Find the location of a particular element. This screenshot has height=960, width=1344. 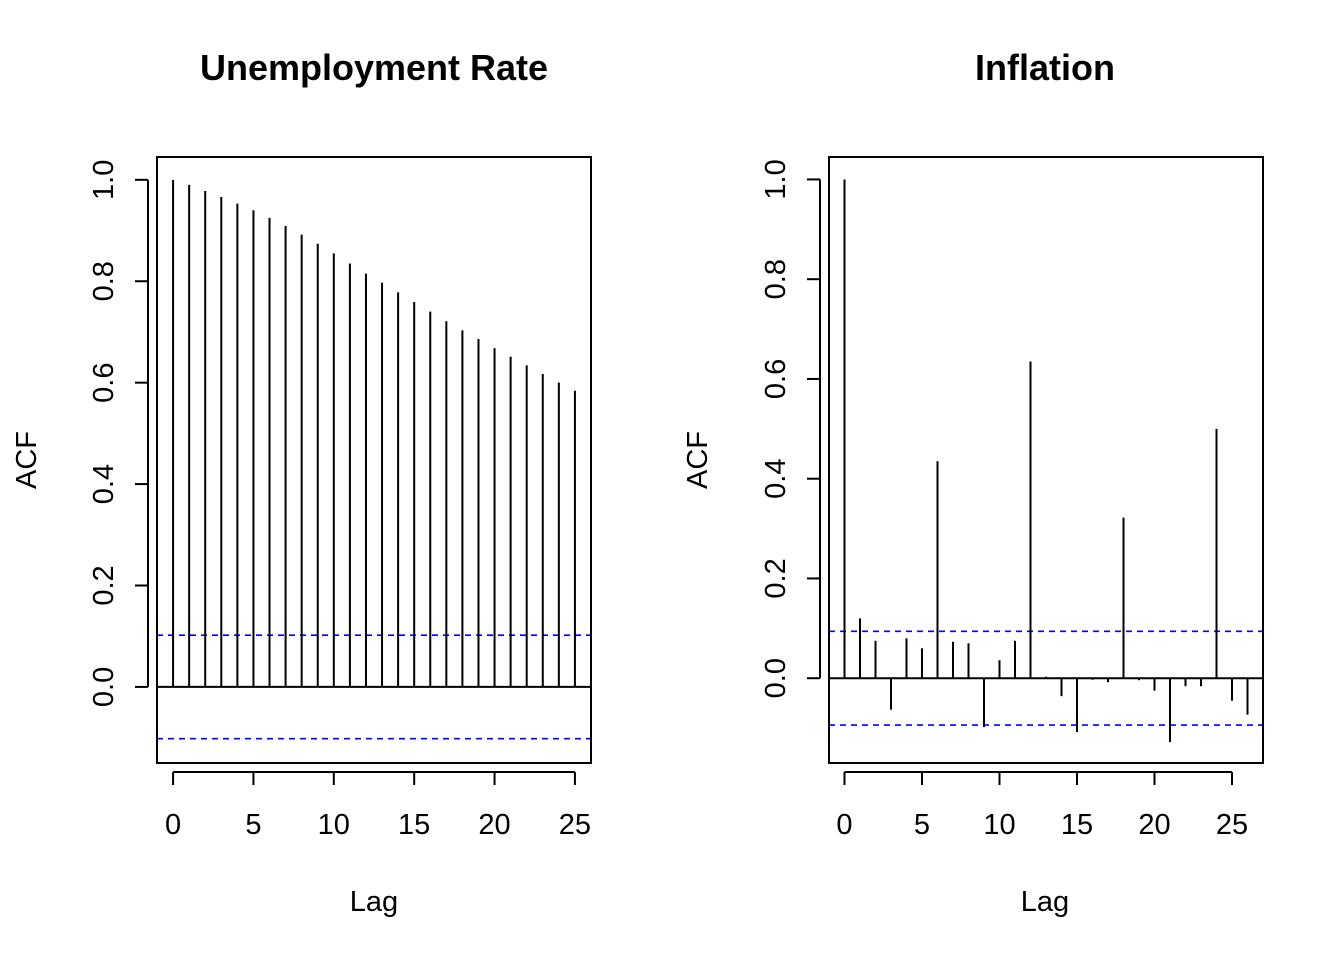

chart-title: Inflation is located at coordinates (1045, 67).